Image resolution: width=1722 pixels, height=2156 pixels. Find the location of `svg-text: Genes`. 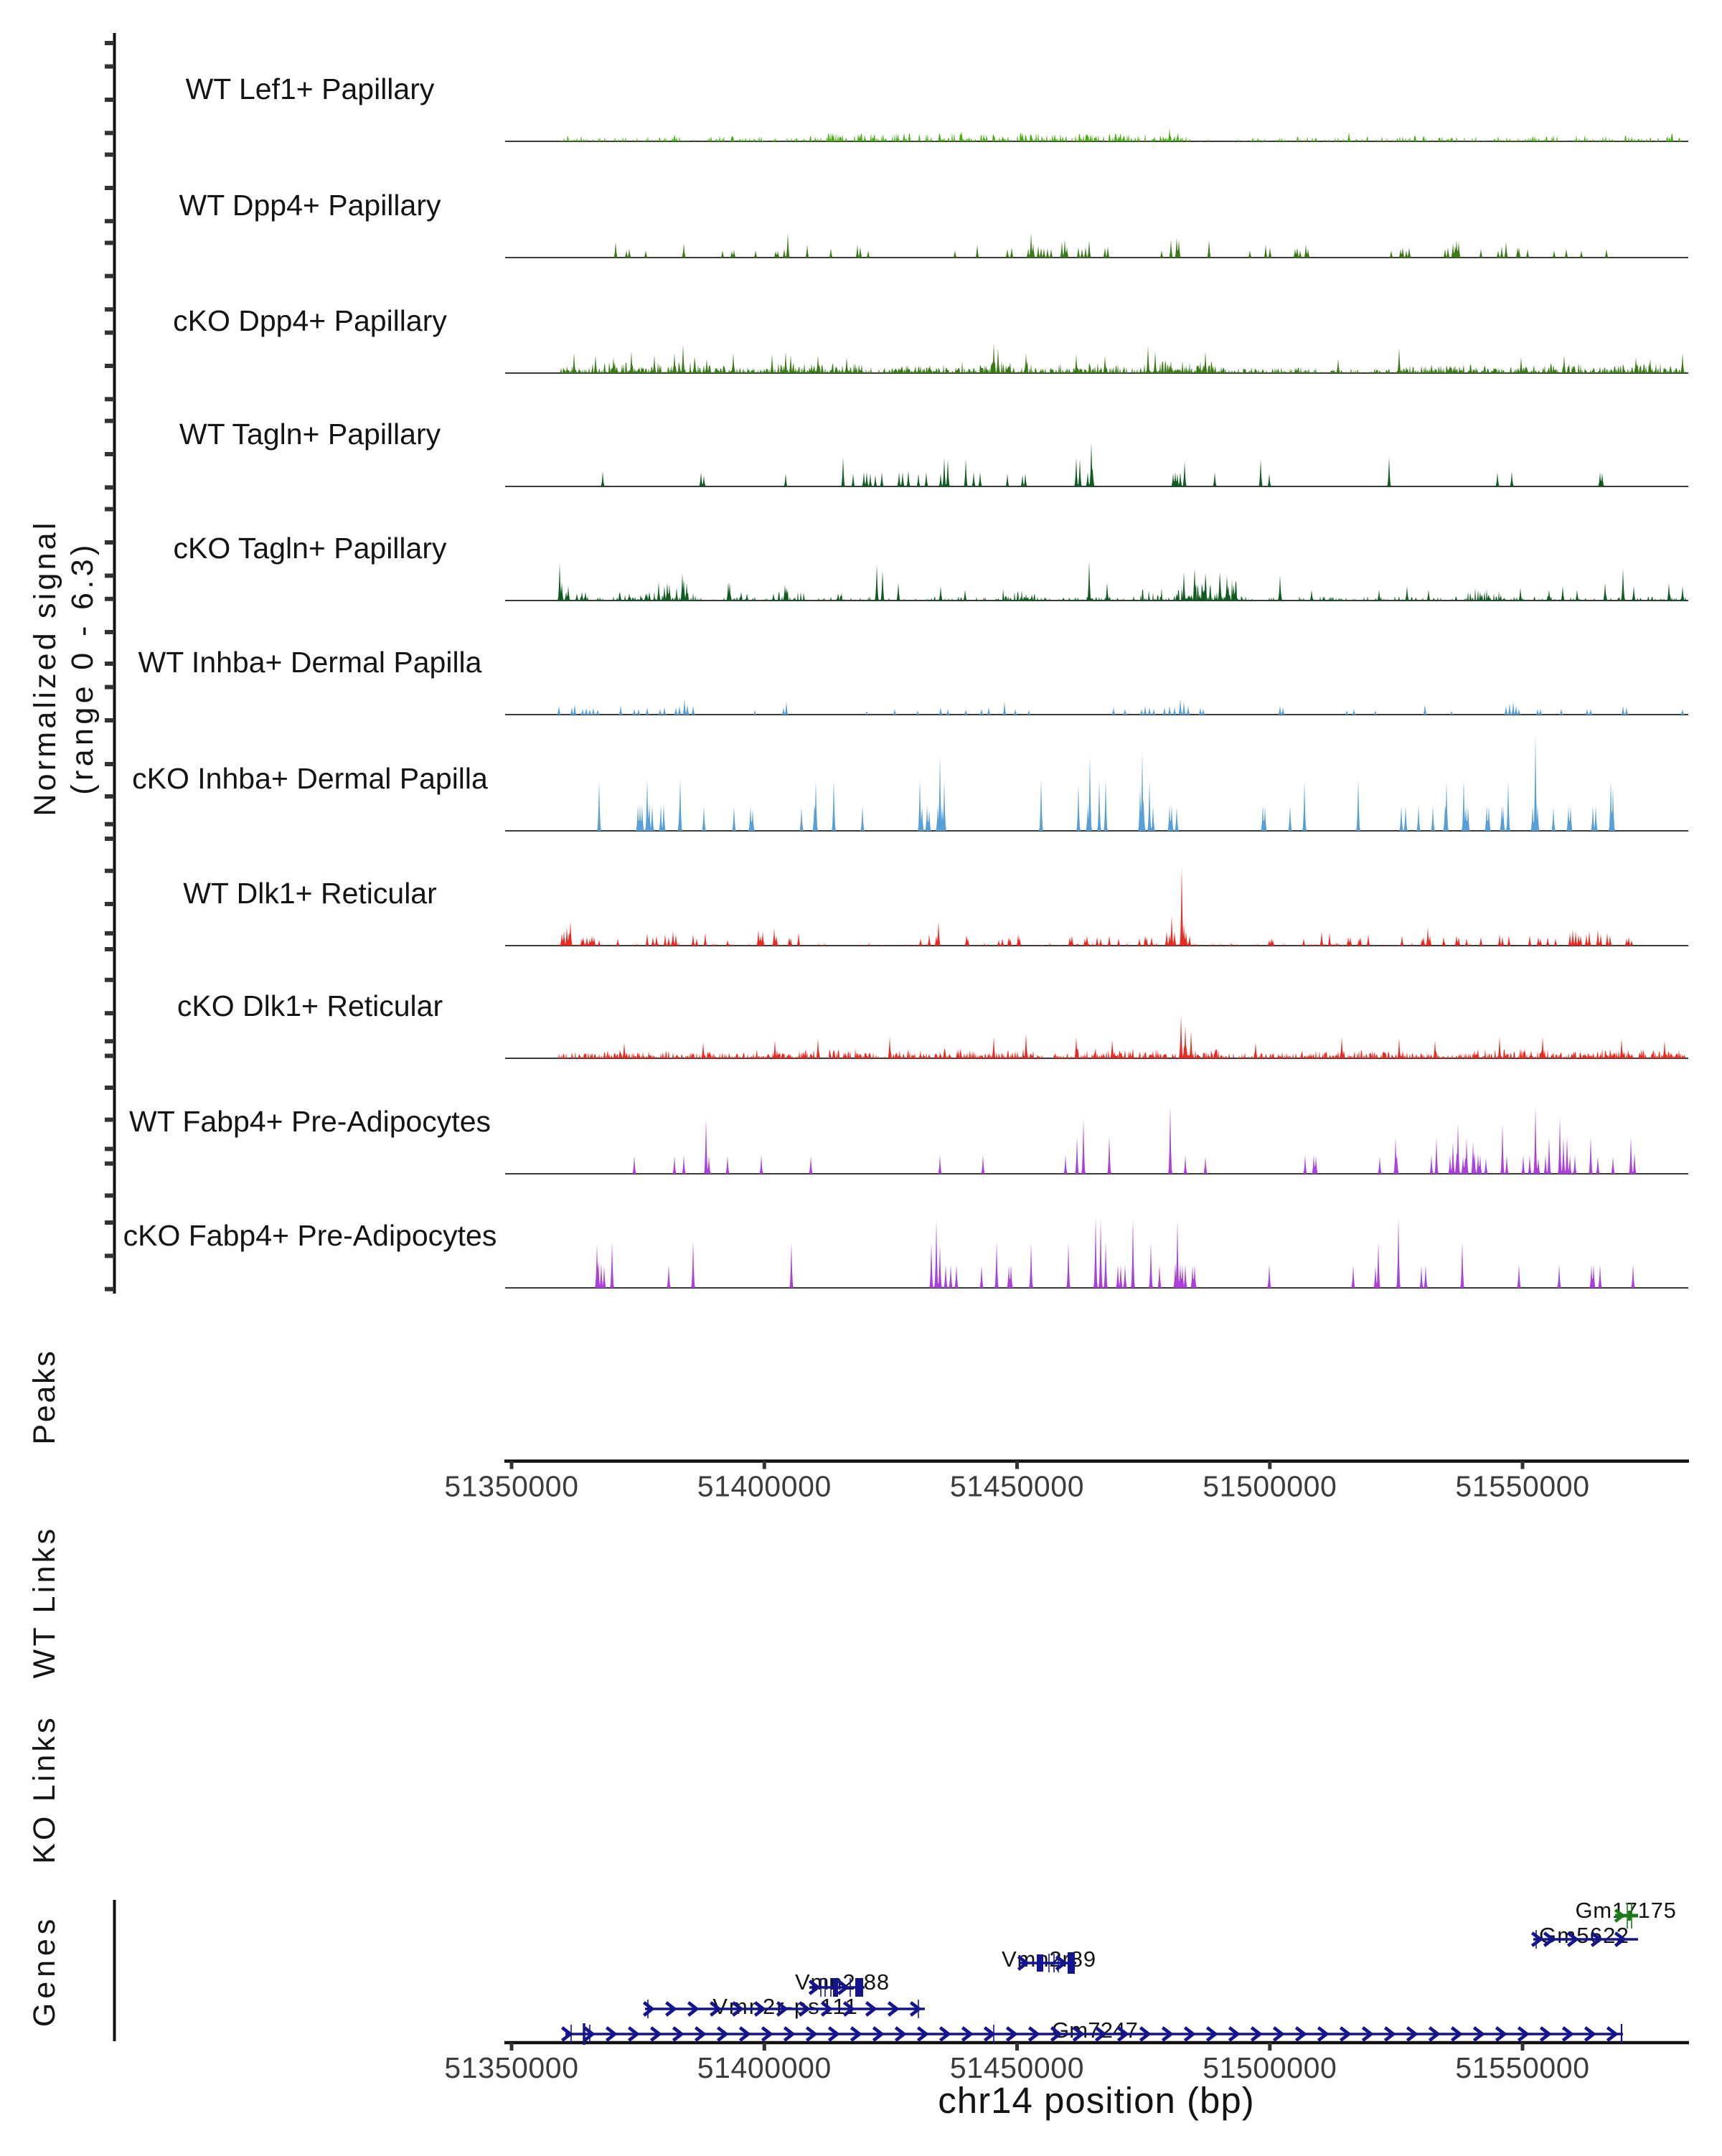

svg-text: Genes is located at coordinates (45, 1971).